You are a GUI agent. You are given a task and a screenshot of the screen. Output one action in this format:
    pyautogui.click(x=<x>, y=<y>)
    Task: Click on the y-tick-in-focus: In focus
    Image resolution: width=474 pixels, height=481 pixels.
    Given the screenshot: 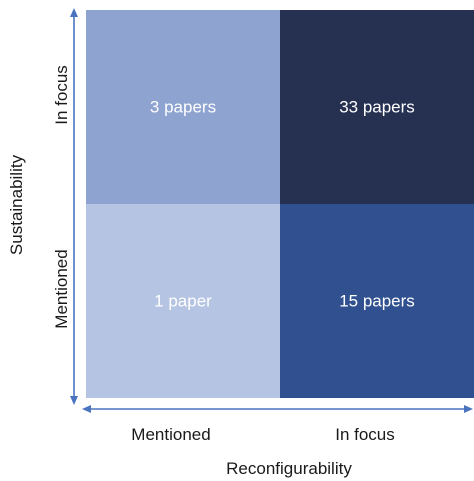 What is the action you would take?
    pyautogui.click(x=61, y=95)
    